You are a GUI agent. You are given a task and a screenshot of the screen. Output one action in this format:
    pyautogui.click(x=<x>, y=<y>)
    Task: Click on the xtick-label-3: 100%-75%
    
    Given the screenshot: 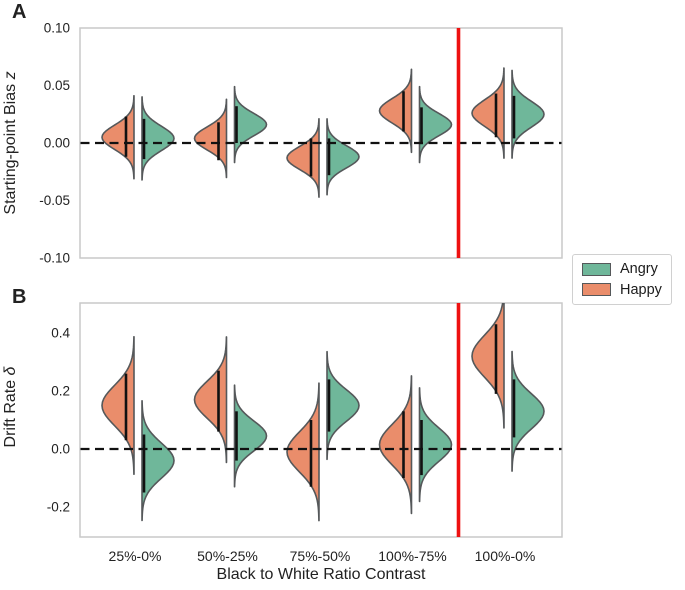 What is the action you would take?
    pyautogui.click(x=412, y=556)
    